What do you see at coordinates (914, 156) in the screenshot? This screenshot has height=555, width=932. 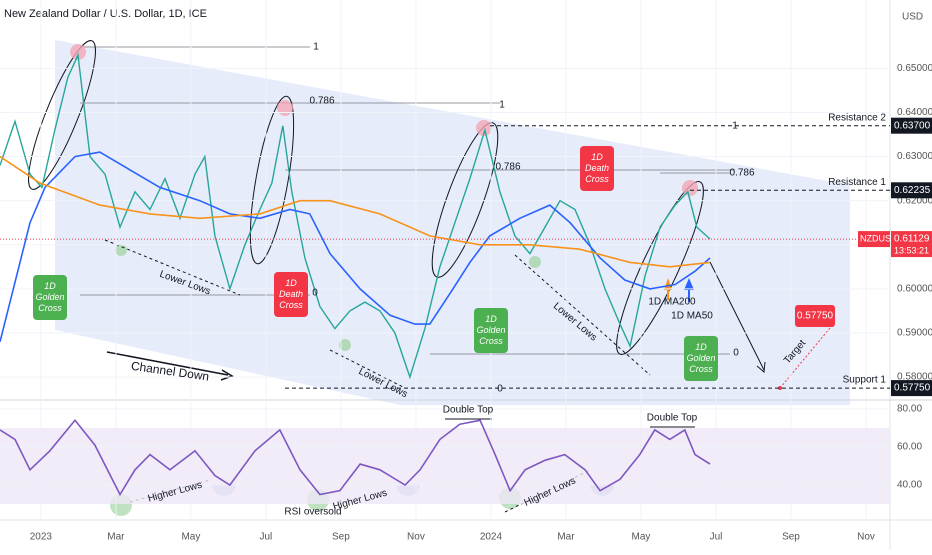 I see `y-tick-label: 0.63000` at bounding box center [914, 156].